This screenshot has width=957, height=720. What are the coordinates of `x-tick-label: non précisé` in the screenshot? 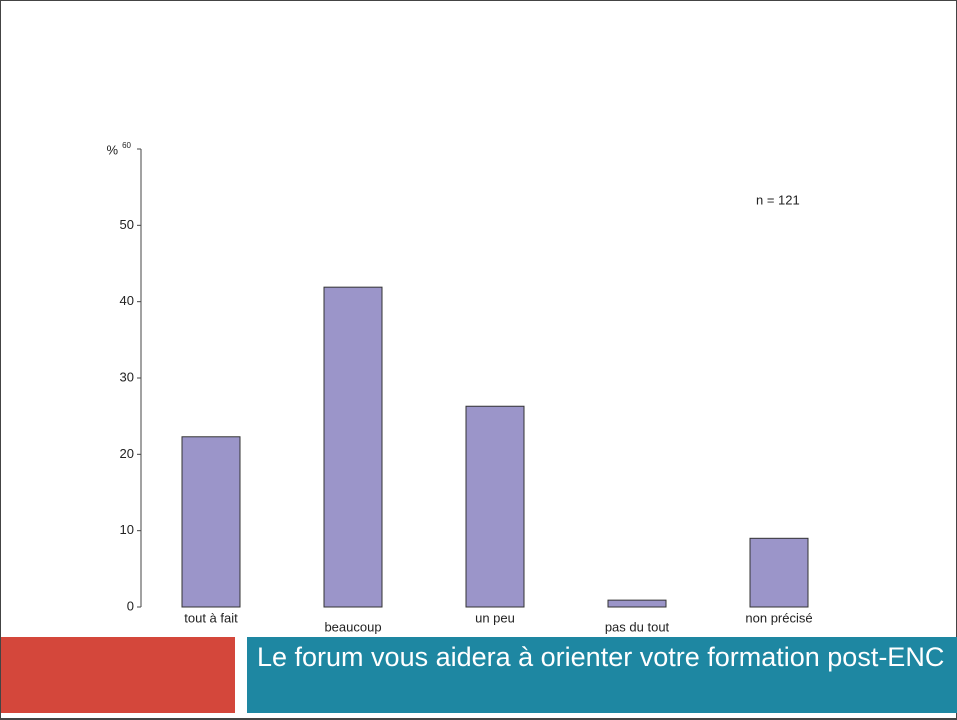 It's located at (778, 617).